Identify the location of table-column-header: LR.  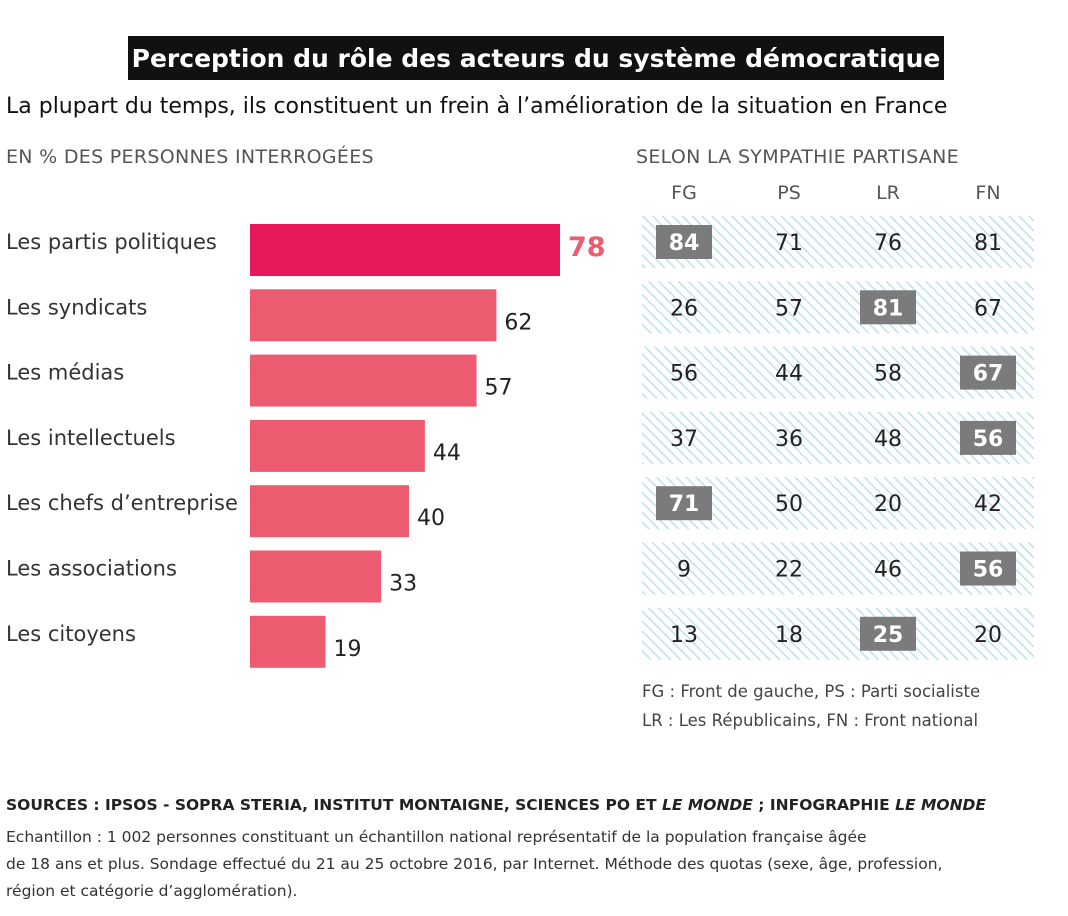
(888, 193).